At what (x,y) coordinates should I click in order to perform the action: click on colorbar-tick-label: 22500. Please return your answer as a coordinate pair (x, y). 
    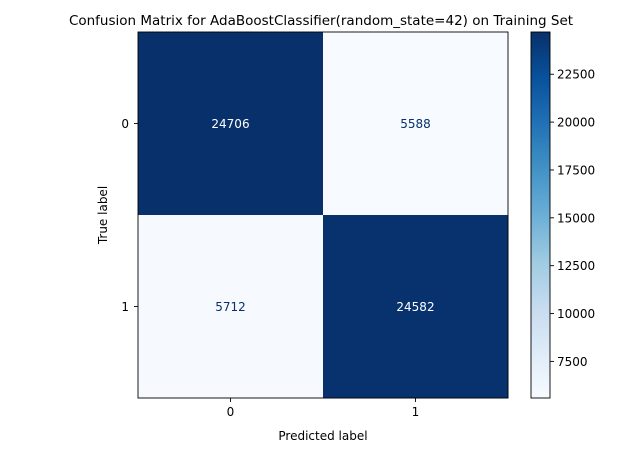
    Looking at the image, I should click on (576, 75).